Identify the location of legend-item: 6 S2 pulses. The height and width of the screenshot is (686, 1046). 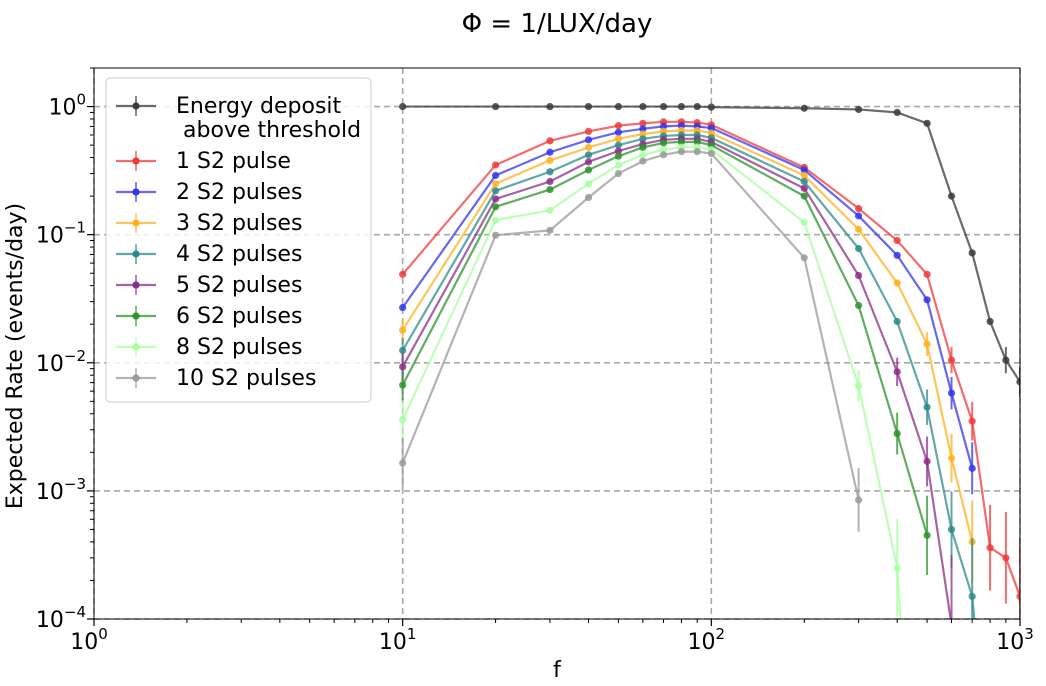
(209, 316).